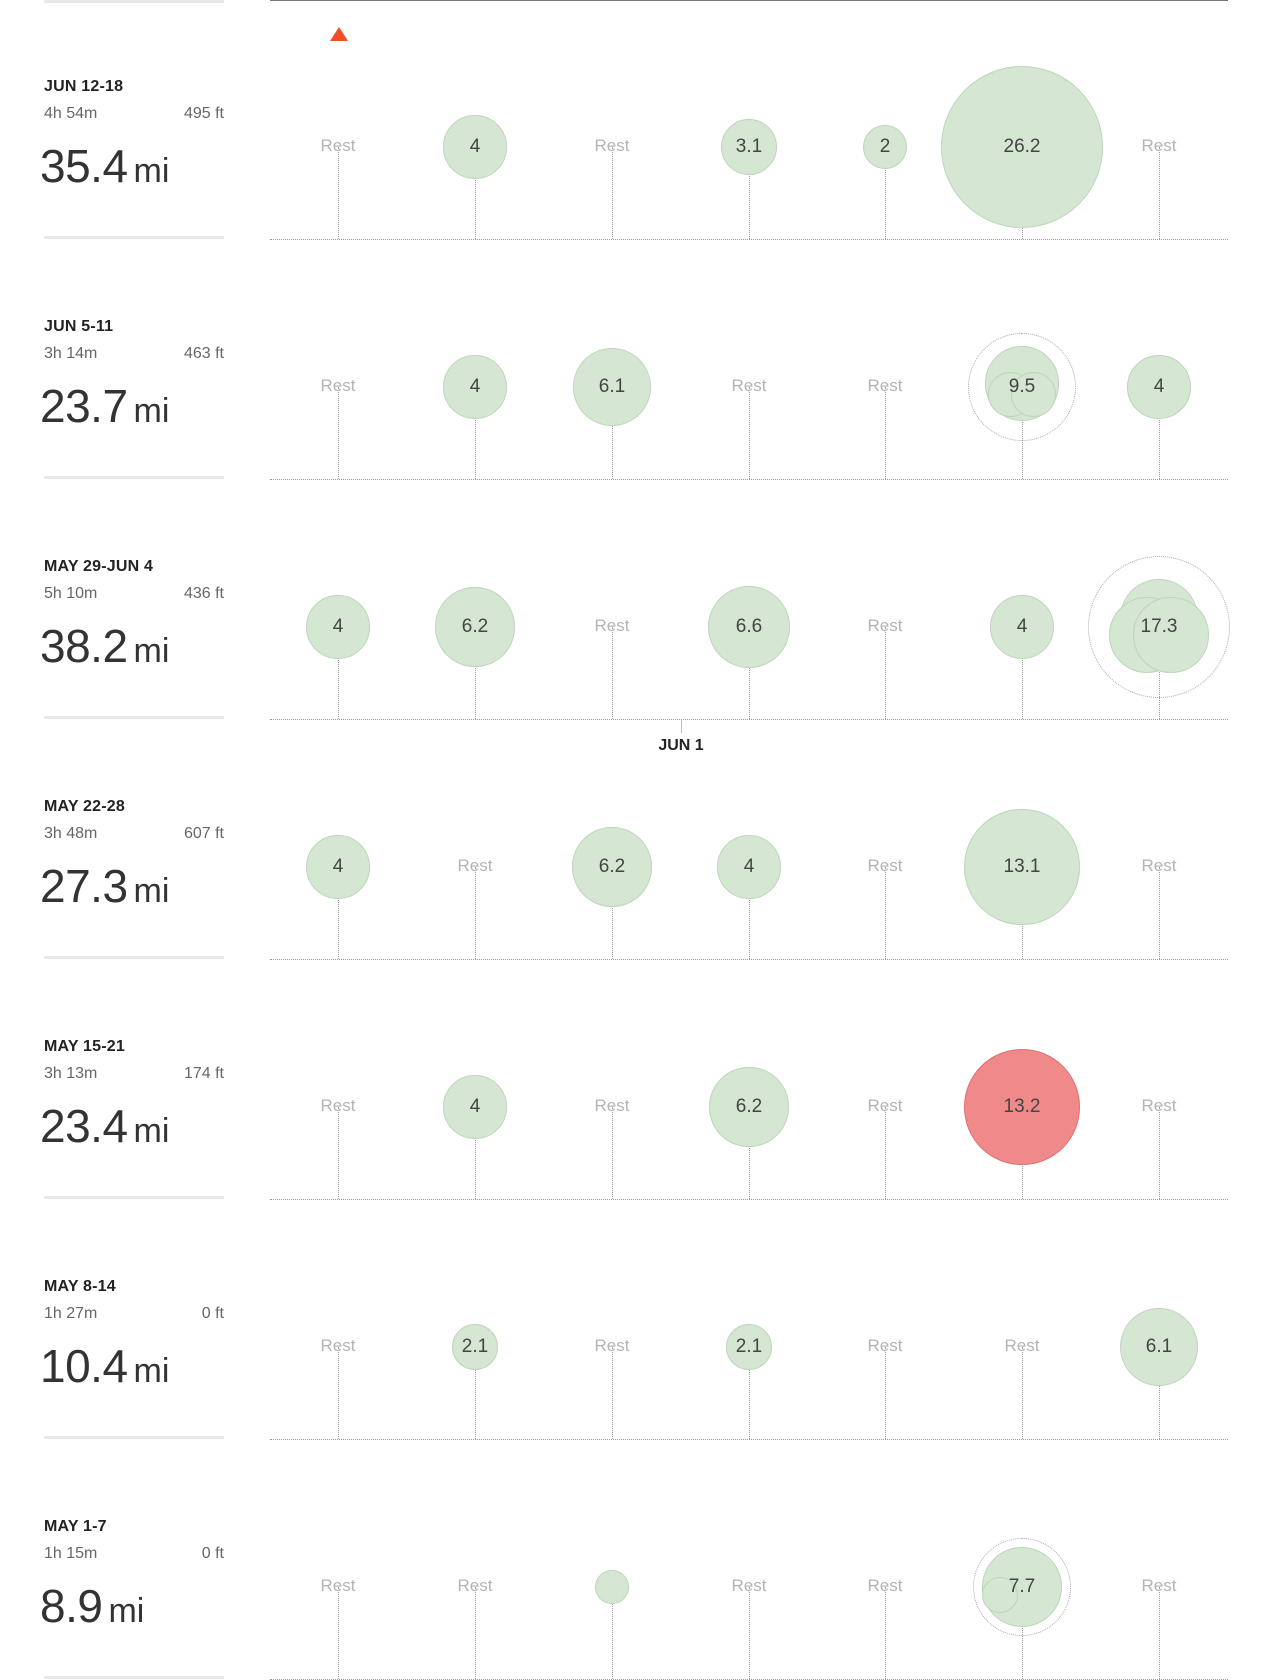 The width and height of the screenshot is (1282, 1680). I want to click on multi-run-ring, so click(1159, 627).